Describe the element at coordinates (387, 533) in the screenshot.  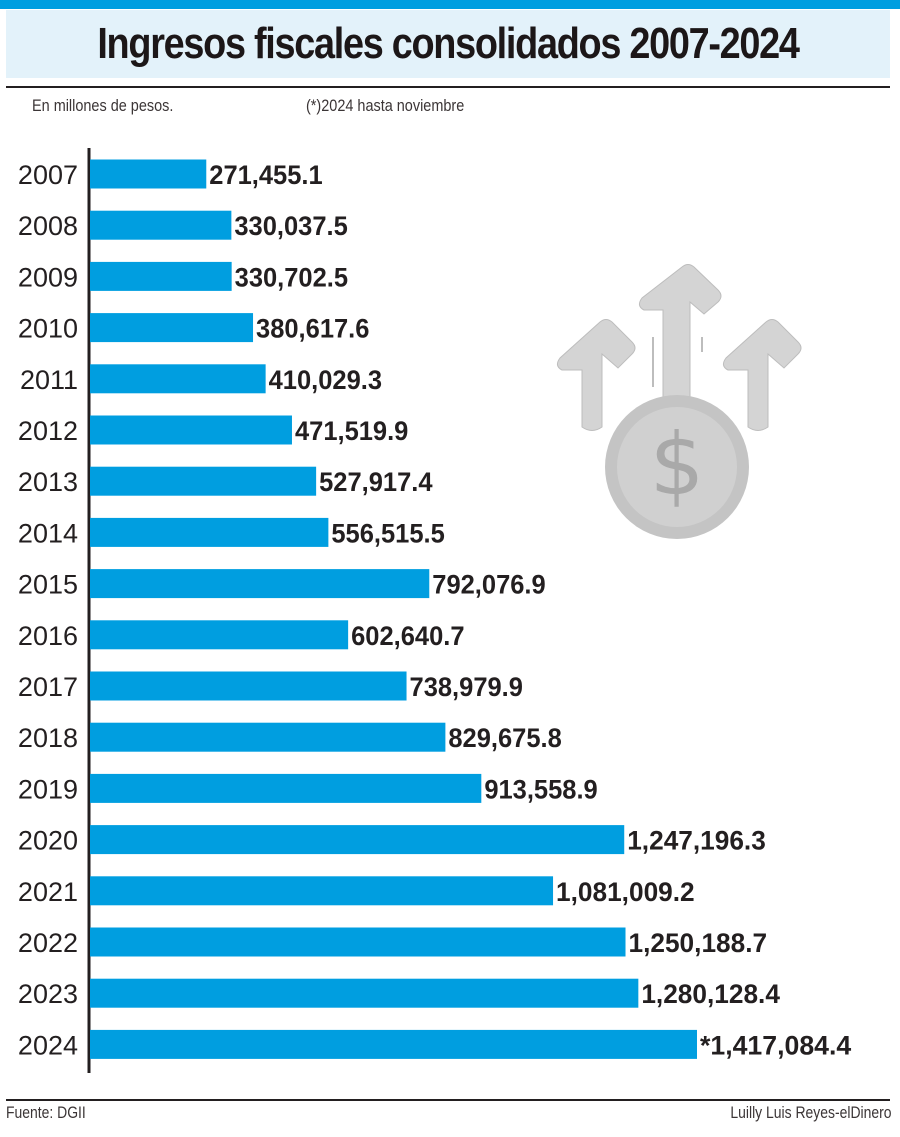
I see `value-label-2014: 556,515.5` at that location.